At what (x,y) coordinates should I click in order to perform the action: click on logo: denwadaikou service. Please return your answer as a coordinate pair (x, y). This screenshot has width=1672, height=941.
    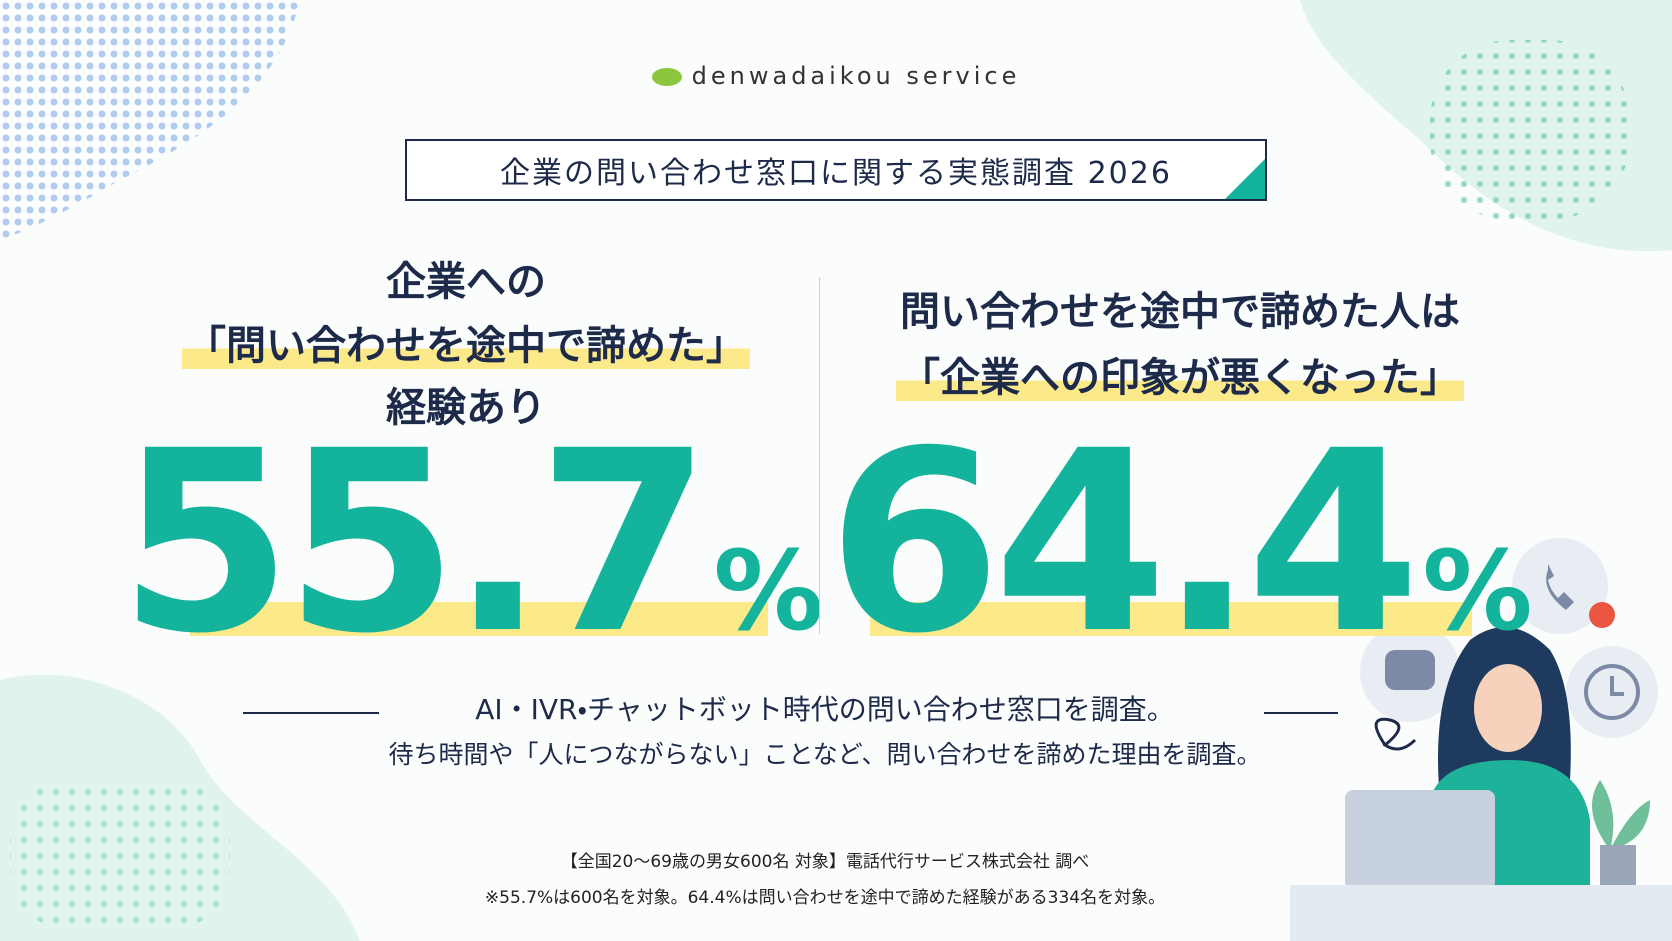
    Looking at the image, I should click on (836, 76).